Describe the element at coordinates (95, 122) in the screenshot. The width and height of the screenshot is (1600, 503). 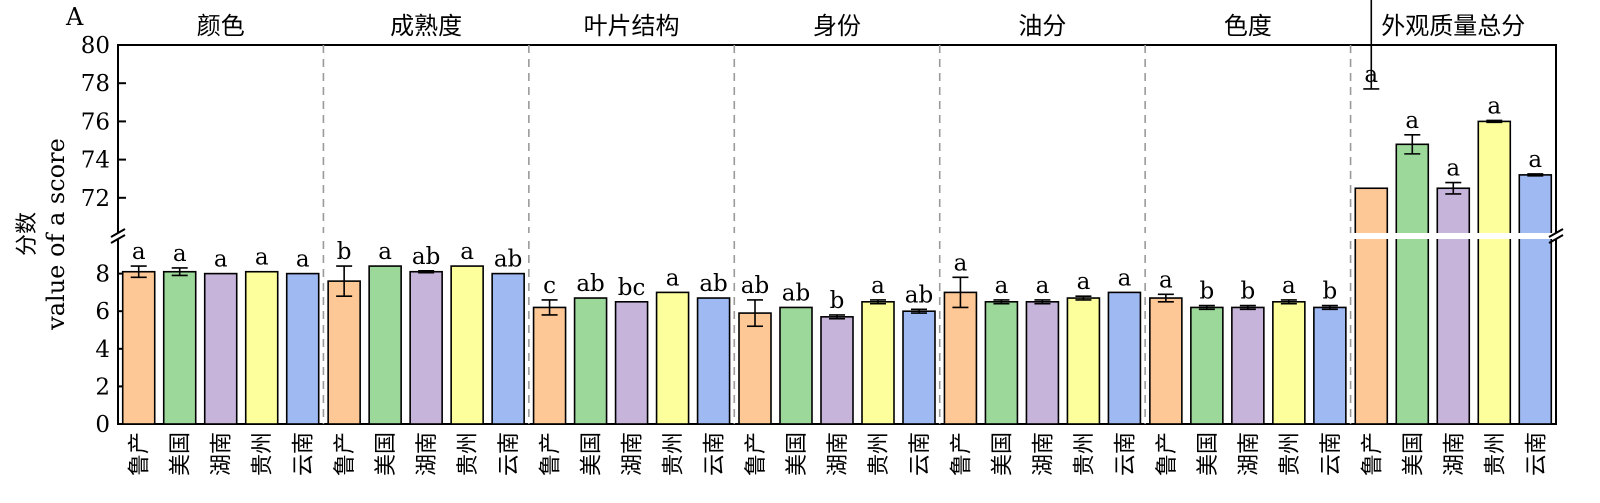
I see `y-tick-label: 76` at that location.